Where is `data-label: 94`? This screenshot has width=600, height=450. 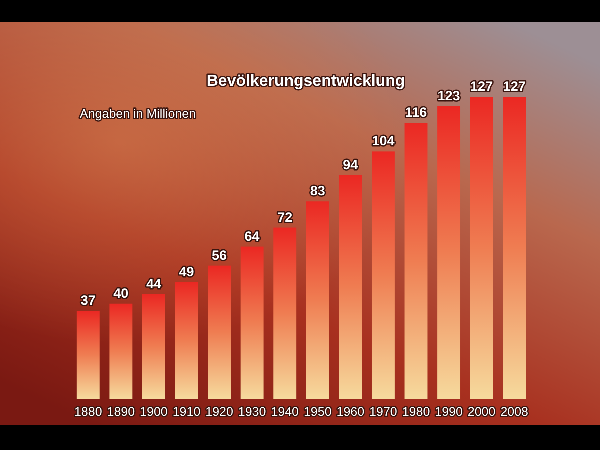 data-label: 94 is located at coordinates (351, 164).